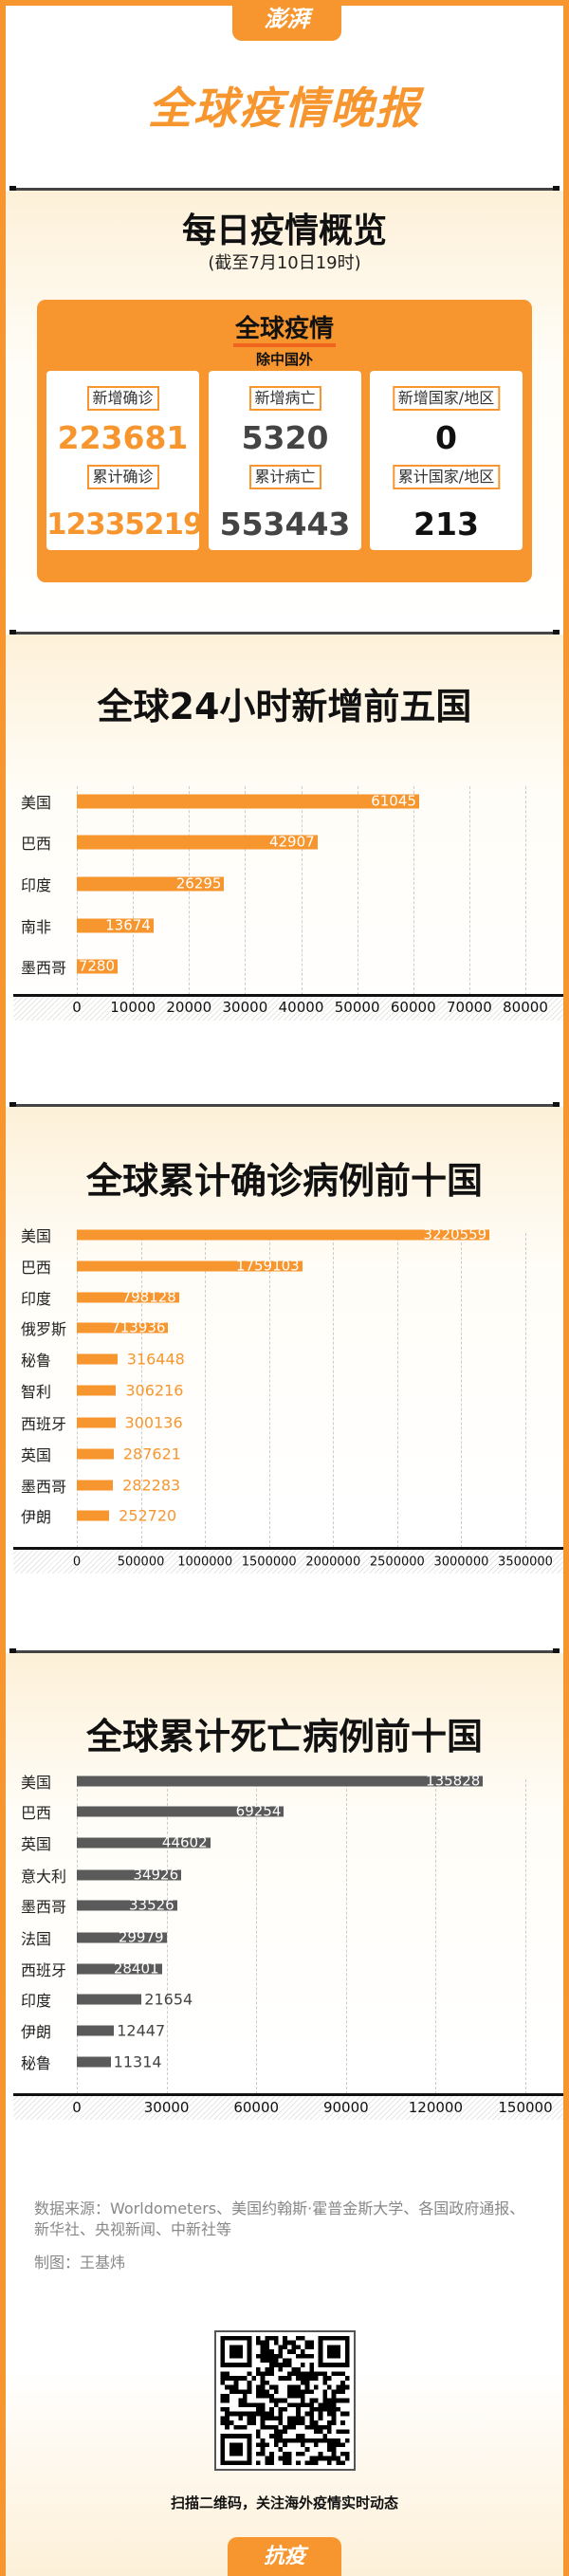 This screenshot has height=2576, width=569. What do you see at coordinates (125, 460) in the screenshot?
I see `stat-card-confirmed: 新增确诊 223681 累计确诊 12335219` at bounding box center [125, 460].